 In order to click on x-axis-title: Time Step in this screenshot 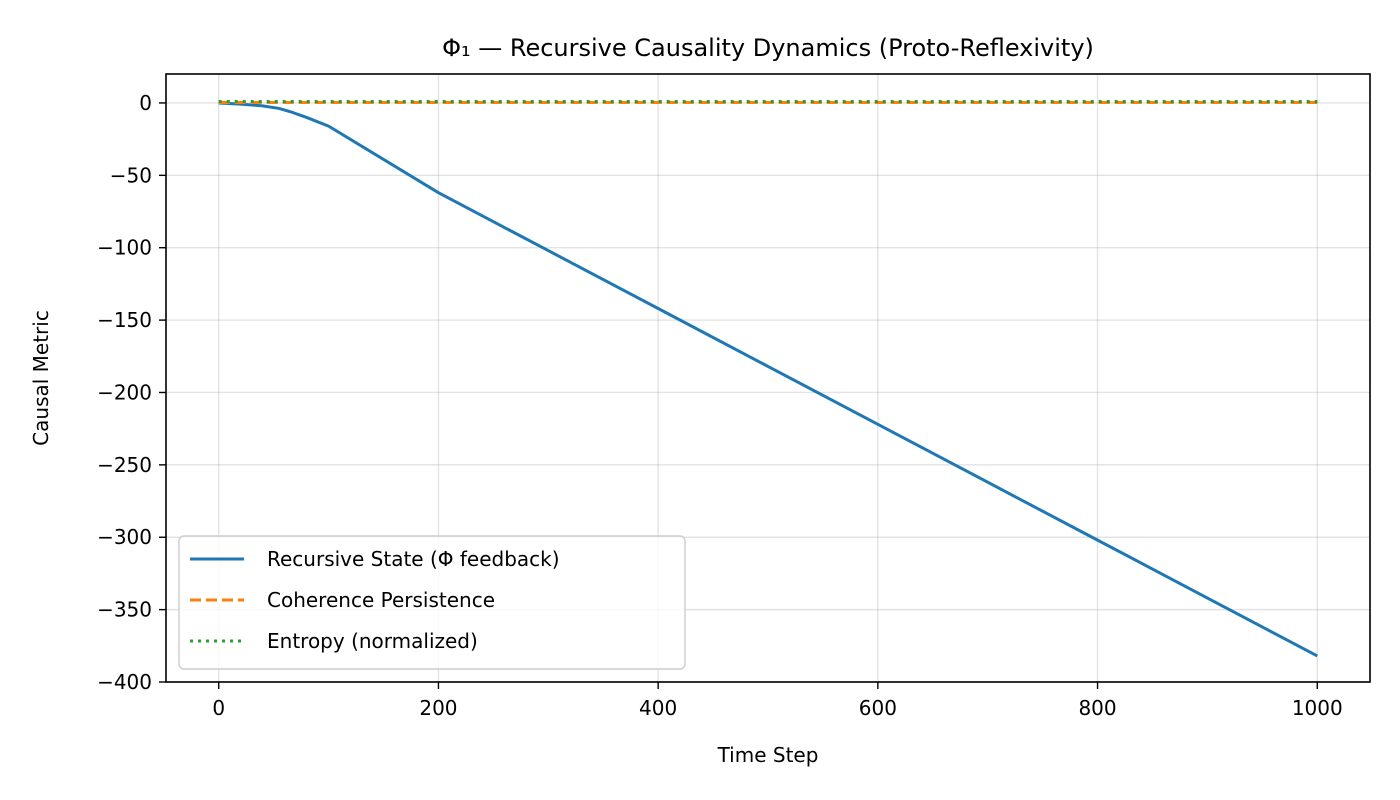, I will do `click(768, 755)`.